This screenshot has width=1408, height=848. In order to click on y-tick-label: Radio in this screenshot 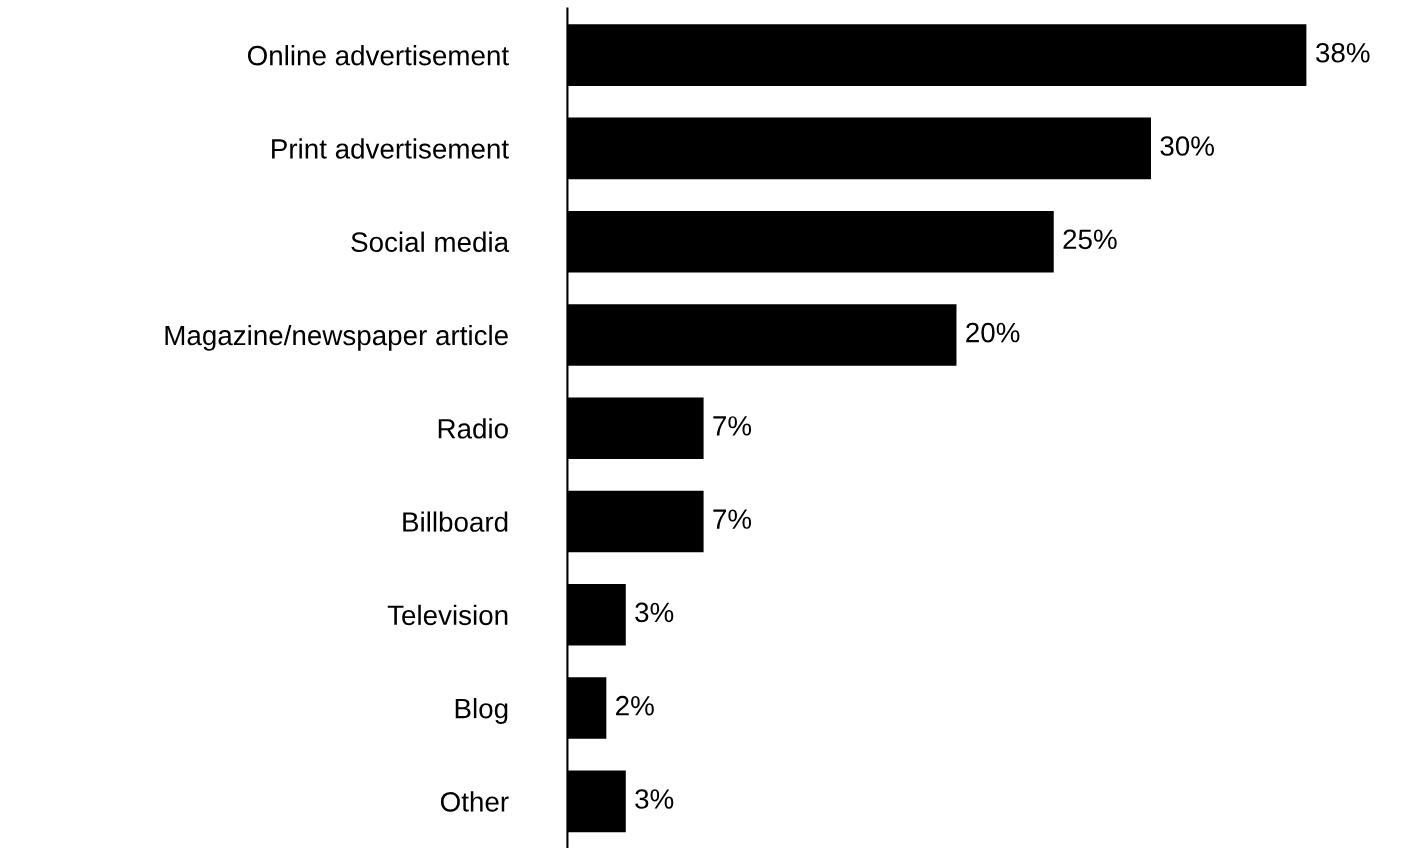, I will do `click(473, 428)`.